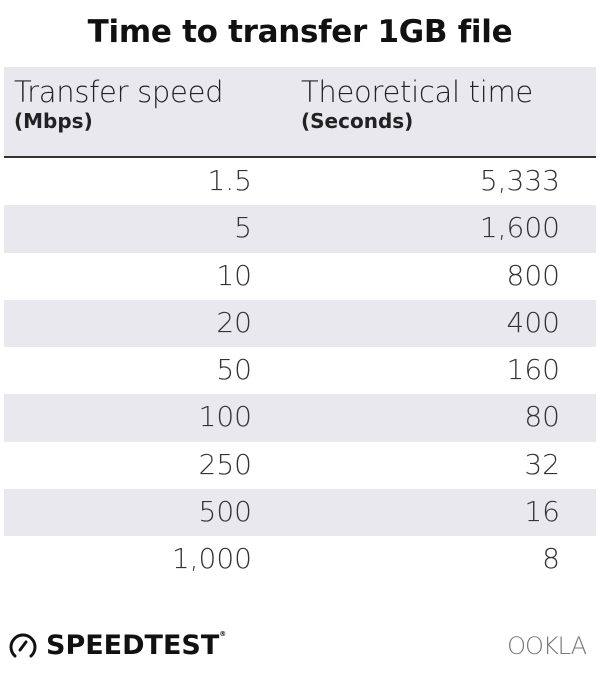 This screenshot has height=677, width=600. I want to click on table-row: 50 160, so click(300, 370).